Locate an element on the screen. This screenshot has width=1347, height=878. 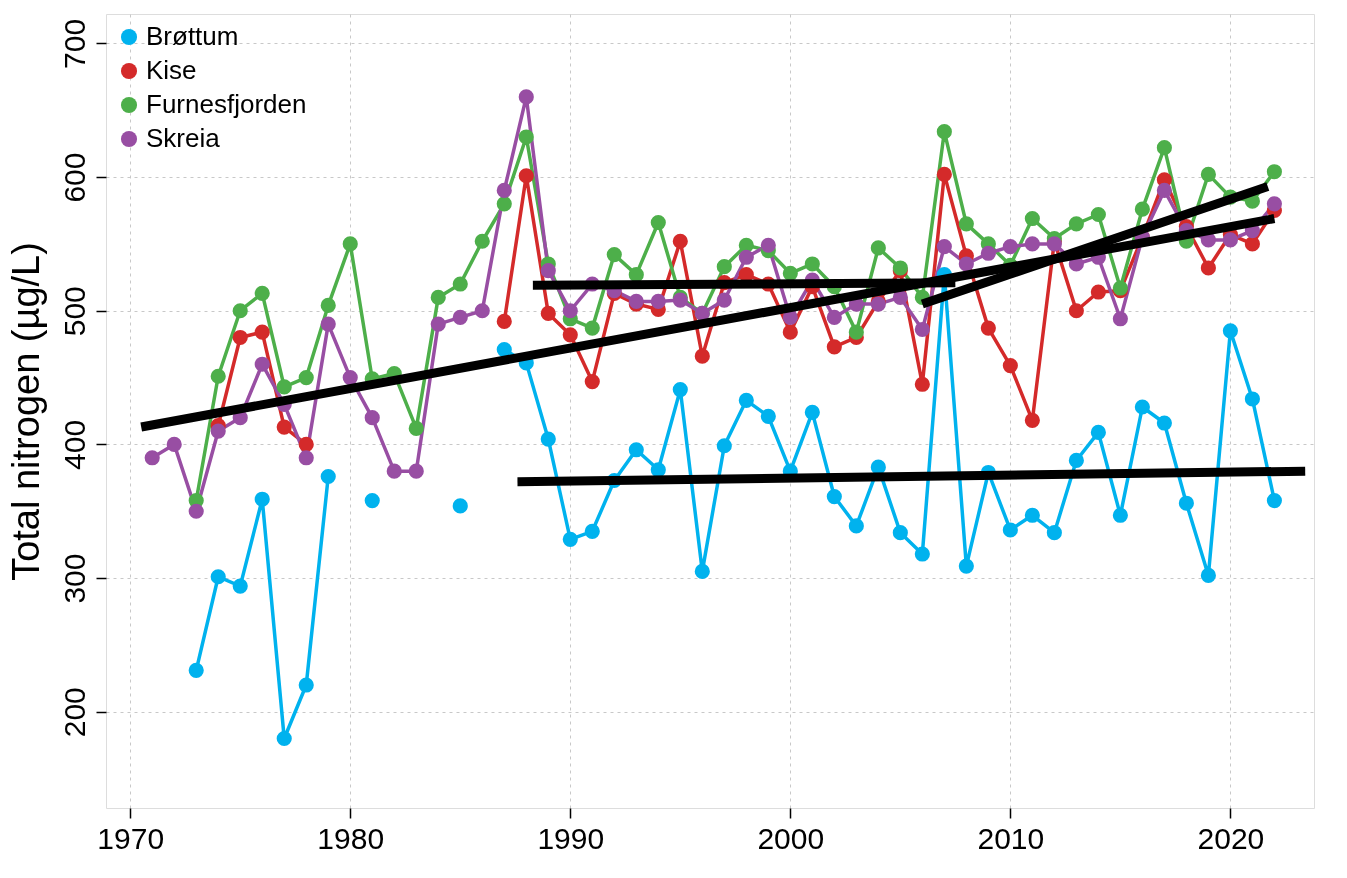
y-axis-title: Total nitrogen (µg/L) is located at coordinates (25, 411).